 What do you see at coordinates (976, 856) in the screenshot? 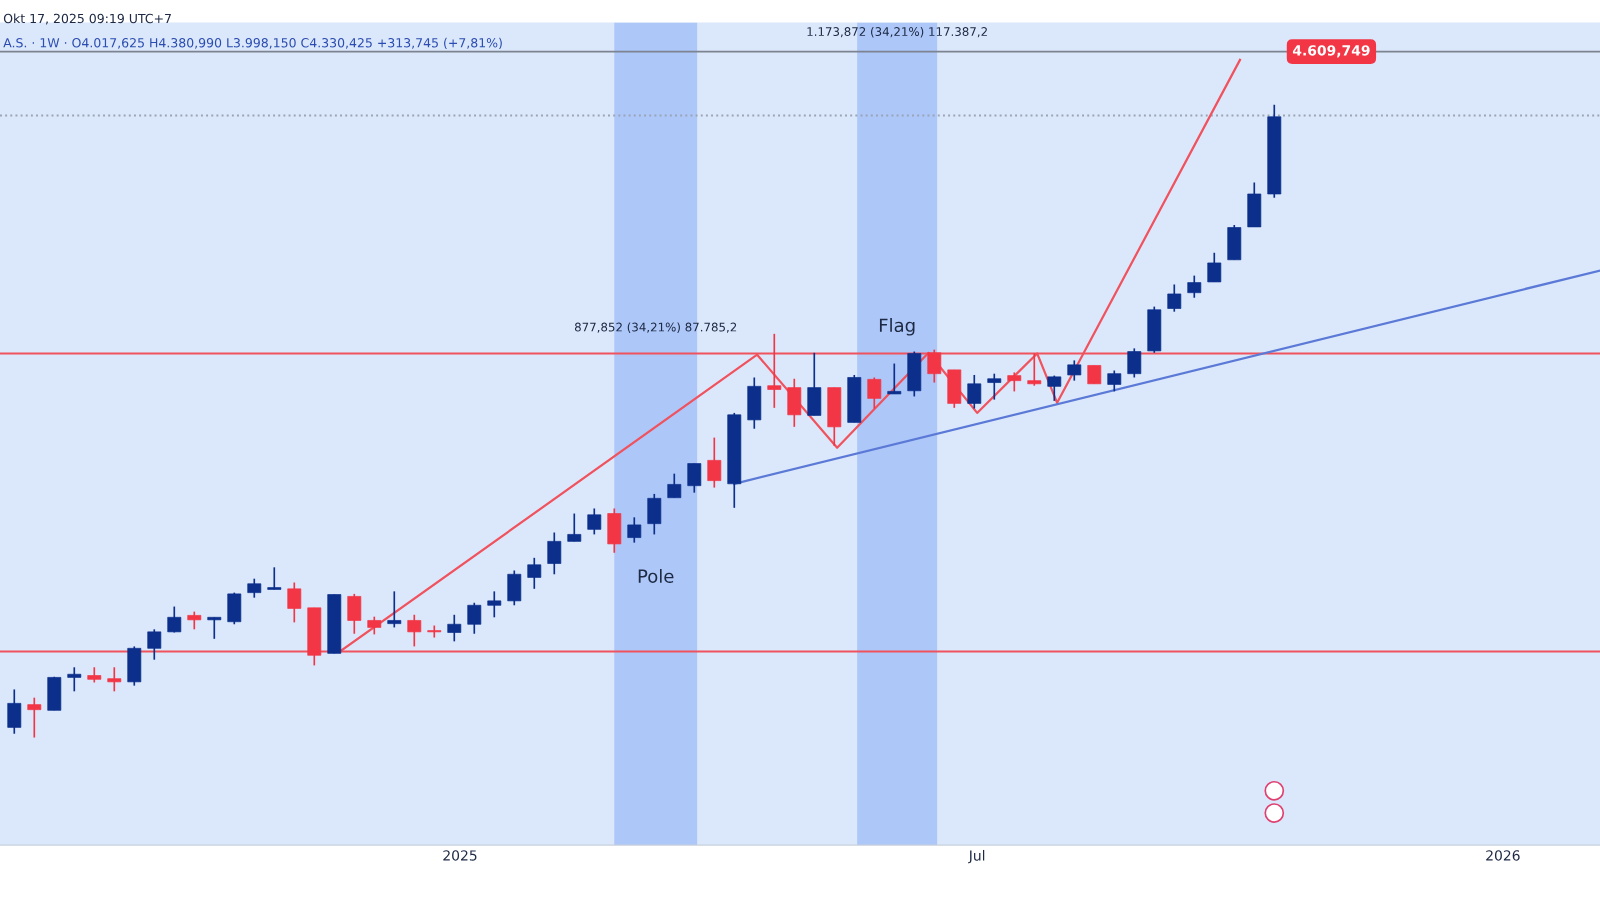
I see `x-tick-label: Jul` at bounding box center [976, 856].